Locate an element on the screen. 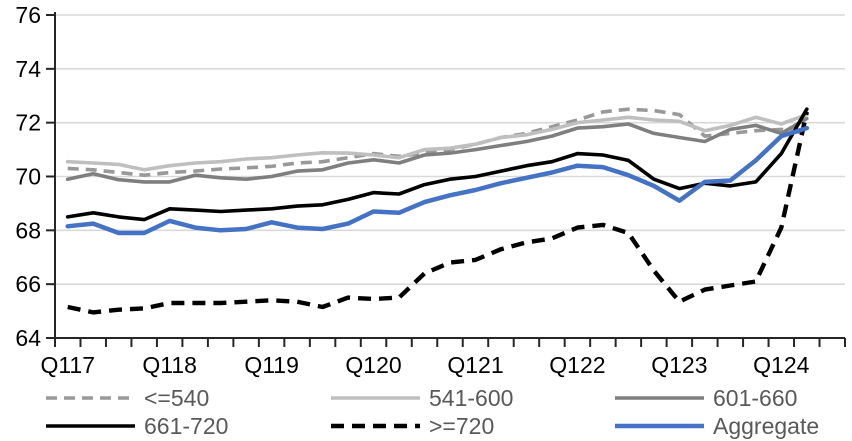 The image size is (852, 441). x-axis-label: Q118 is located at coordinates (169, 365).